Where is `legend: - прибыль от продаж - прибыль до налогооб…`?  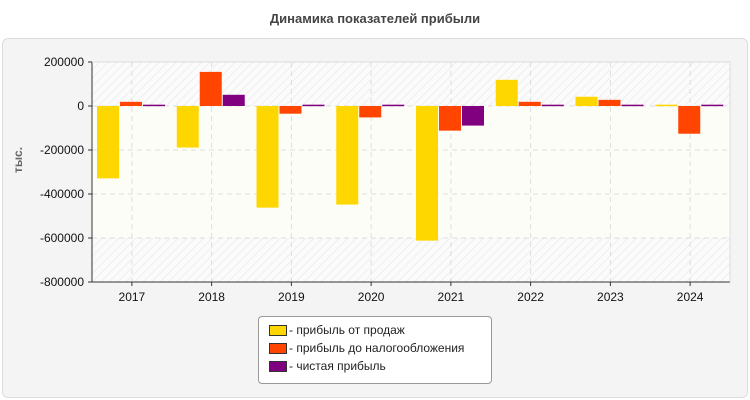 legend: - прибыль от продаж - прибыль до налогооб… is located at coordinates (375, 350).